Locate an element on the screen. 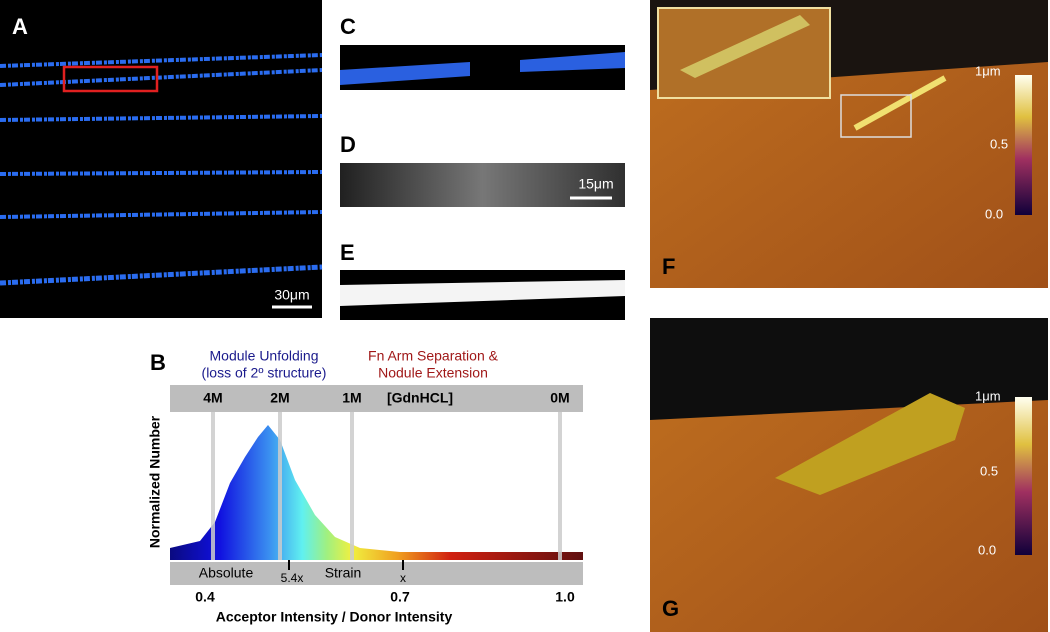  histogram is located at coordinates (376, 492).